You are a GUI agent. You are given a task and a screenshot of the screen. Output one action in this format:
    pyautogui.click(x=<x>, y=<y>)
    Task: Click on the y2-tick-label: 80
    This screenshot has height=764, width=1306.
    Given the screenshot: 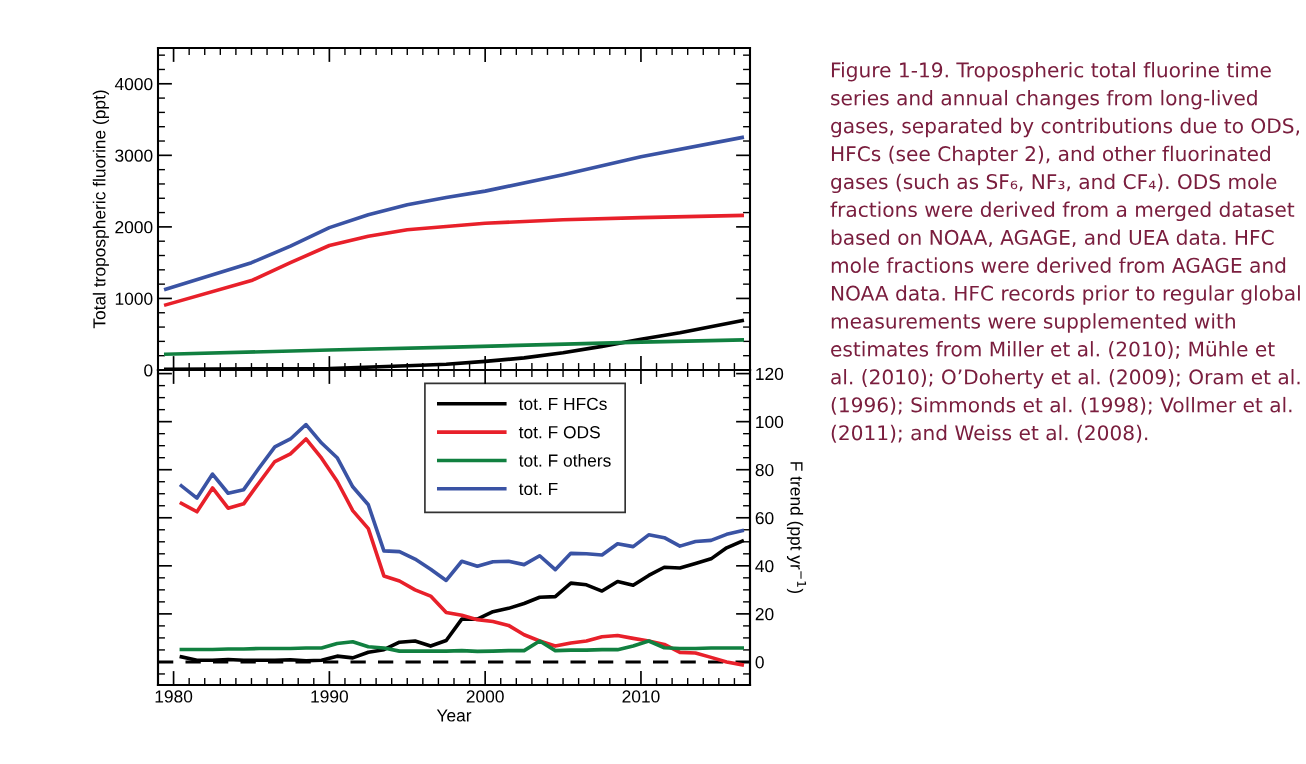 What is the action you would take?
    pyautogui.click(x=764, y=470)
    